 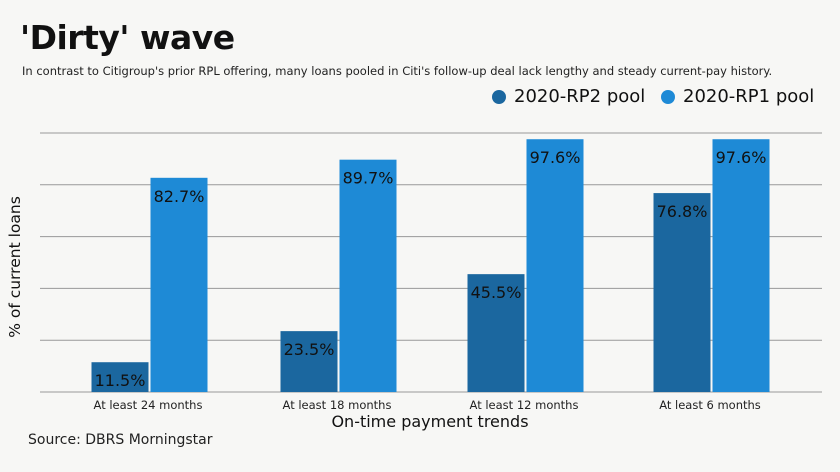 I want to click on legend-item-rp1: 2020-RP1 pool, so click(x=737, y=96).